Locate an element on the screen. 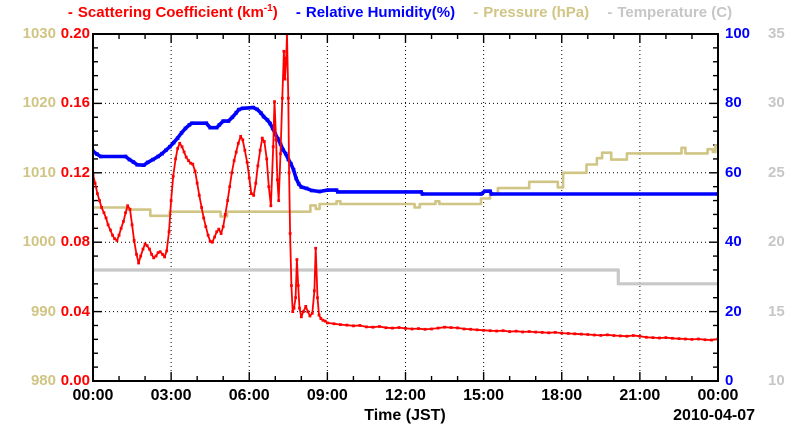  pressure-tick-label: 1000 is located at coordinates (39, 241).